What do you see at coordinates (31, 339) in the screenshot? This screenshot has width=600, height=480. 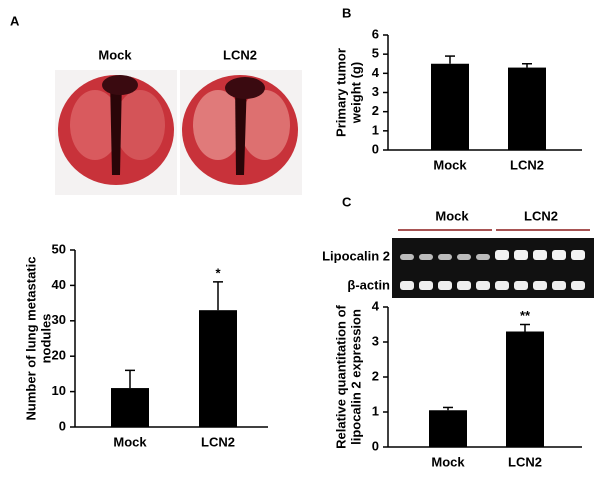 I see `y-axis-label-line: Number of lung metastatic` at bounding box center [31, 339].